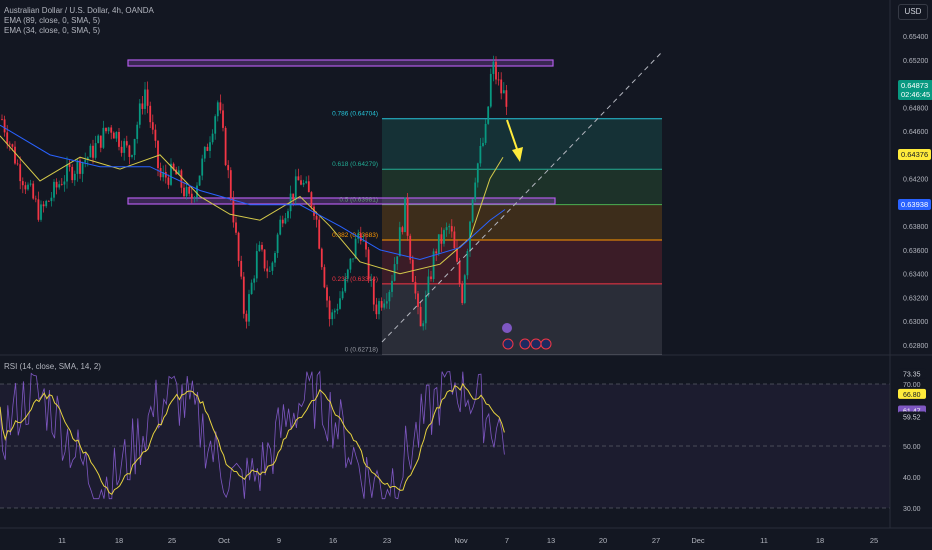 Image resolution: width=932 pixels, height=550 pixels. Describe the element at coordinates (119, 540) in the screenshot. I see `time-tick-label: 18` at that location.